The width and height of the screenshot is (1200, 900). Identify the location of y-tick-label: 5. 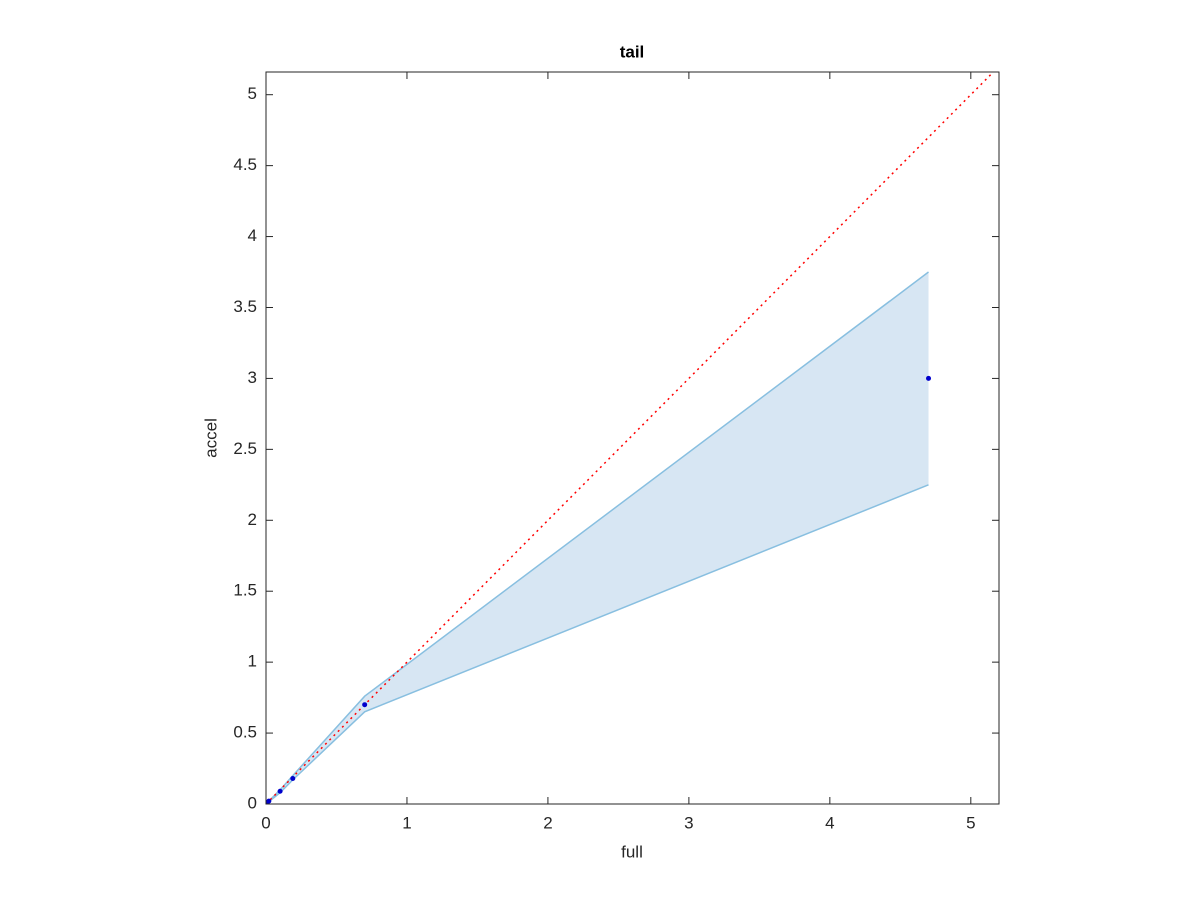
(252, 93).